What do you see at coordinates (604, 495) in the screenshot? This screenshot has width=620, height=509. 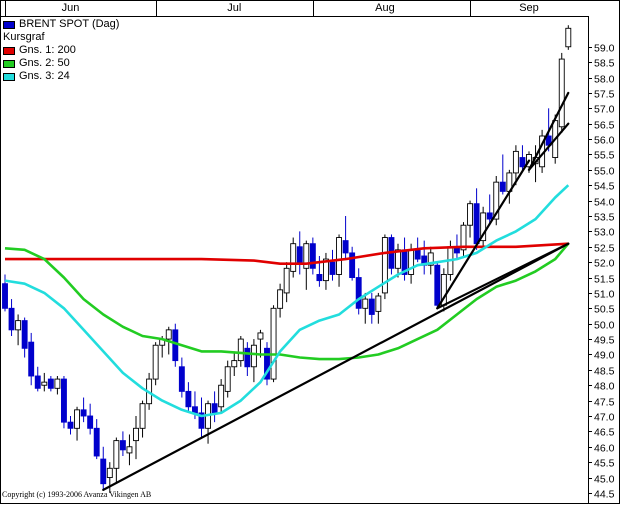 I see `y-tick-label: 44.5` at bounding box center [604, 495].